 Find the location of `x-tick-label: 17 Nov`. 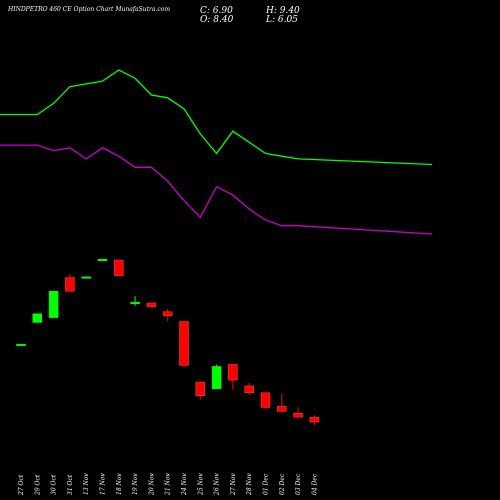

x-tick-label: 17 Nov is located at coordinates (103, 484).